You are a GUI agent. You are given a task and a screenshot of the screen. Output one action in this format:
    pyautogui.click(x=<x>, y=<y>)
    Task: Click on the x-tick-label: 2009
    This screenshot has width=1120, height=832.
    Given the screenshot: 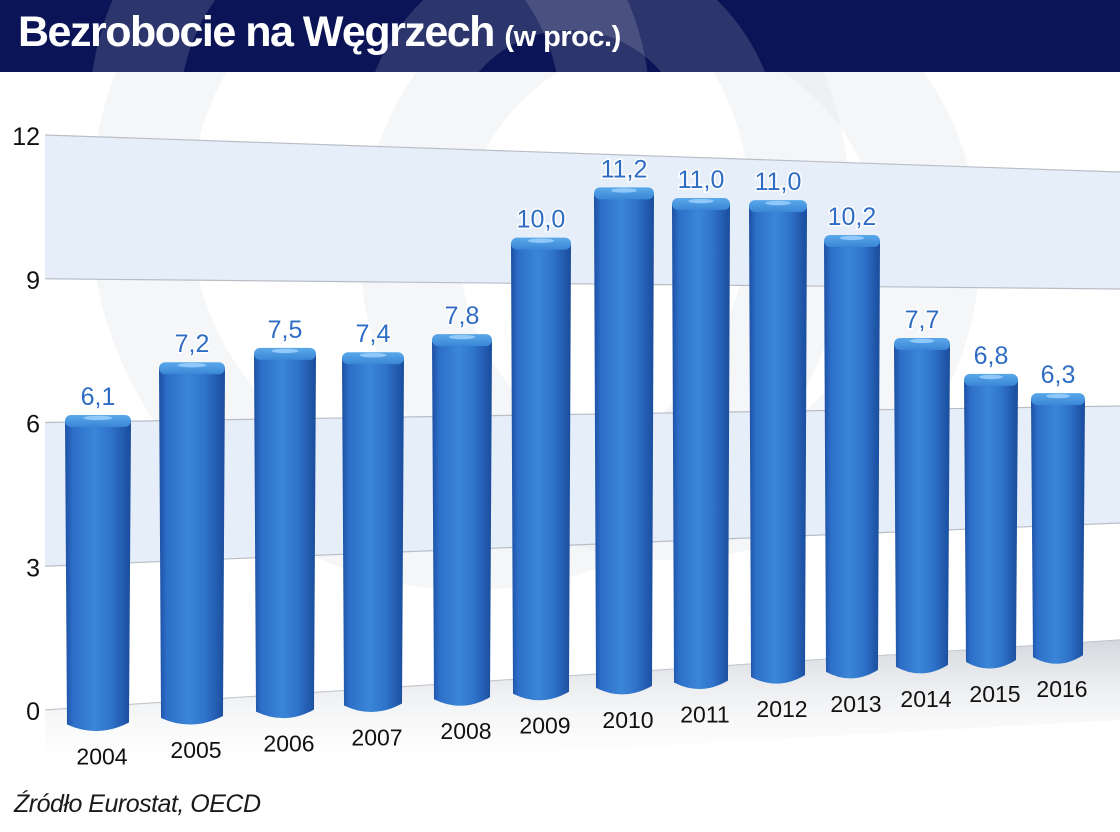 What is the action you would take?
    pyautogui.click(x=544, y=726)
    